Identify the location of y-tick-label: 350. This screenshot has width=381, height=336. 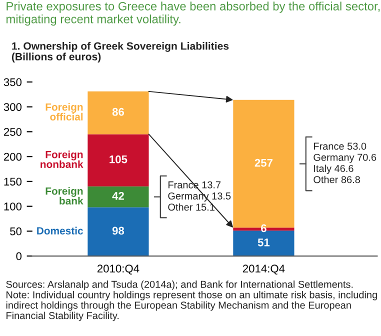
(13, 82).